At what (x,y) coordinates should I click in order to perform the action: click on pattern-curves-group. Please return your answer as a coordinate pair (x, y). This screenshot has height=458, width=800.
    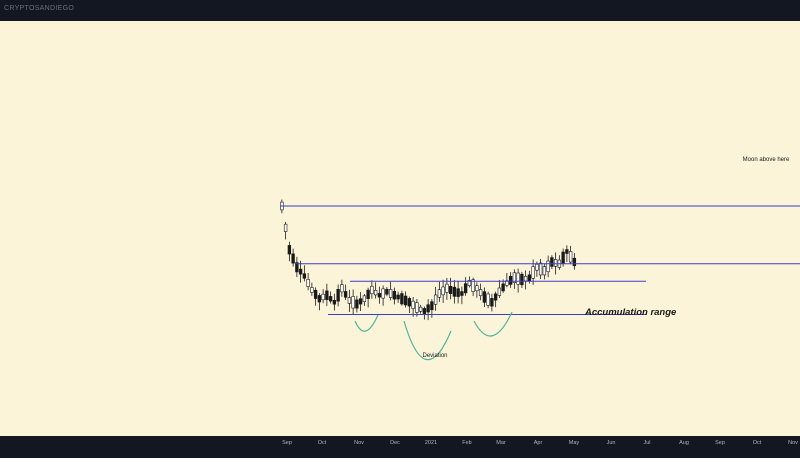
    Looking at the image, I should click on (433, 336).